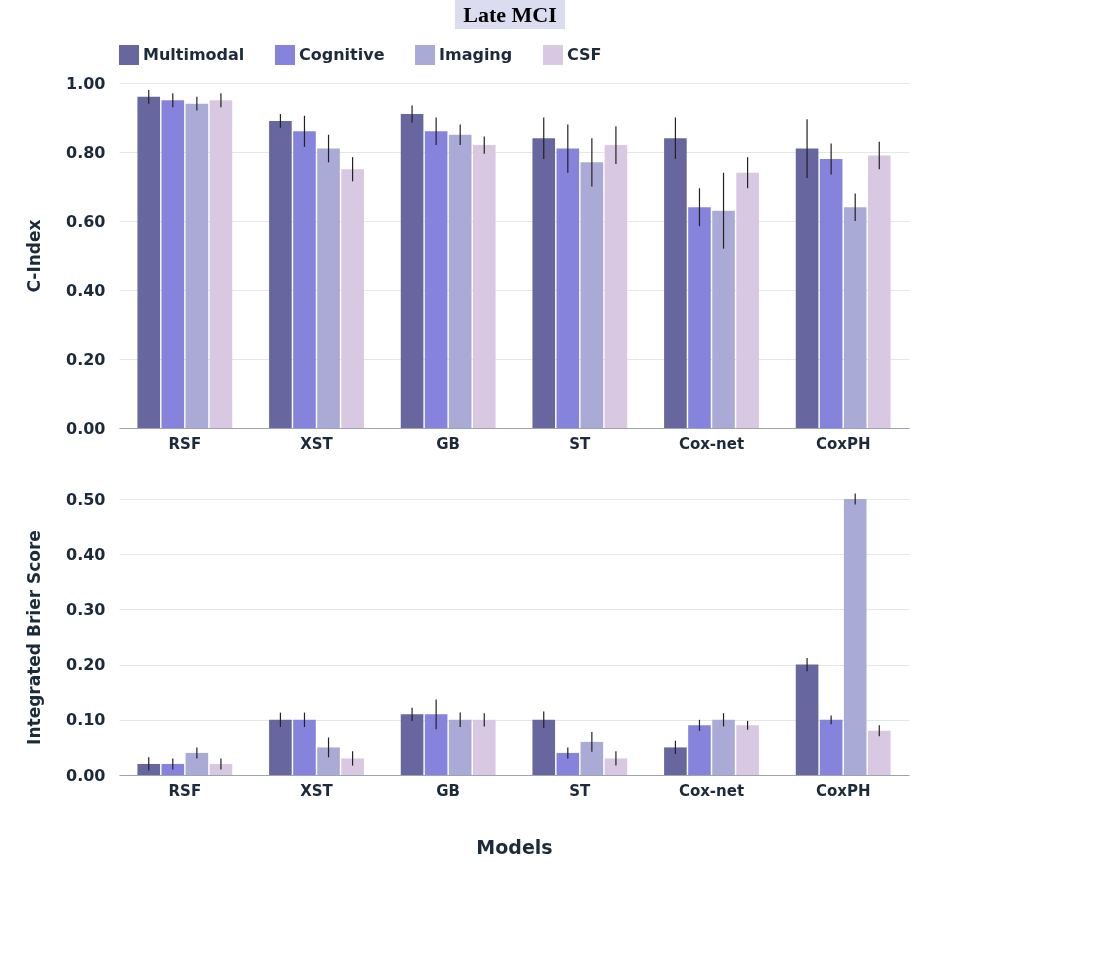 Image resolution: width=1099 pixels, height=969 pixels. Describe the element at coordinates (34, 256) in the screenshot. I see `y-axis-title: C-Index` at that location.